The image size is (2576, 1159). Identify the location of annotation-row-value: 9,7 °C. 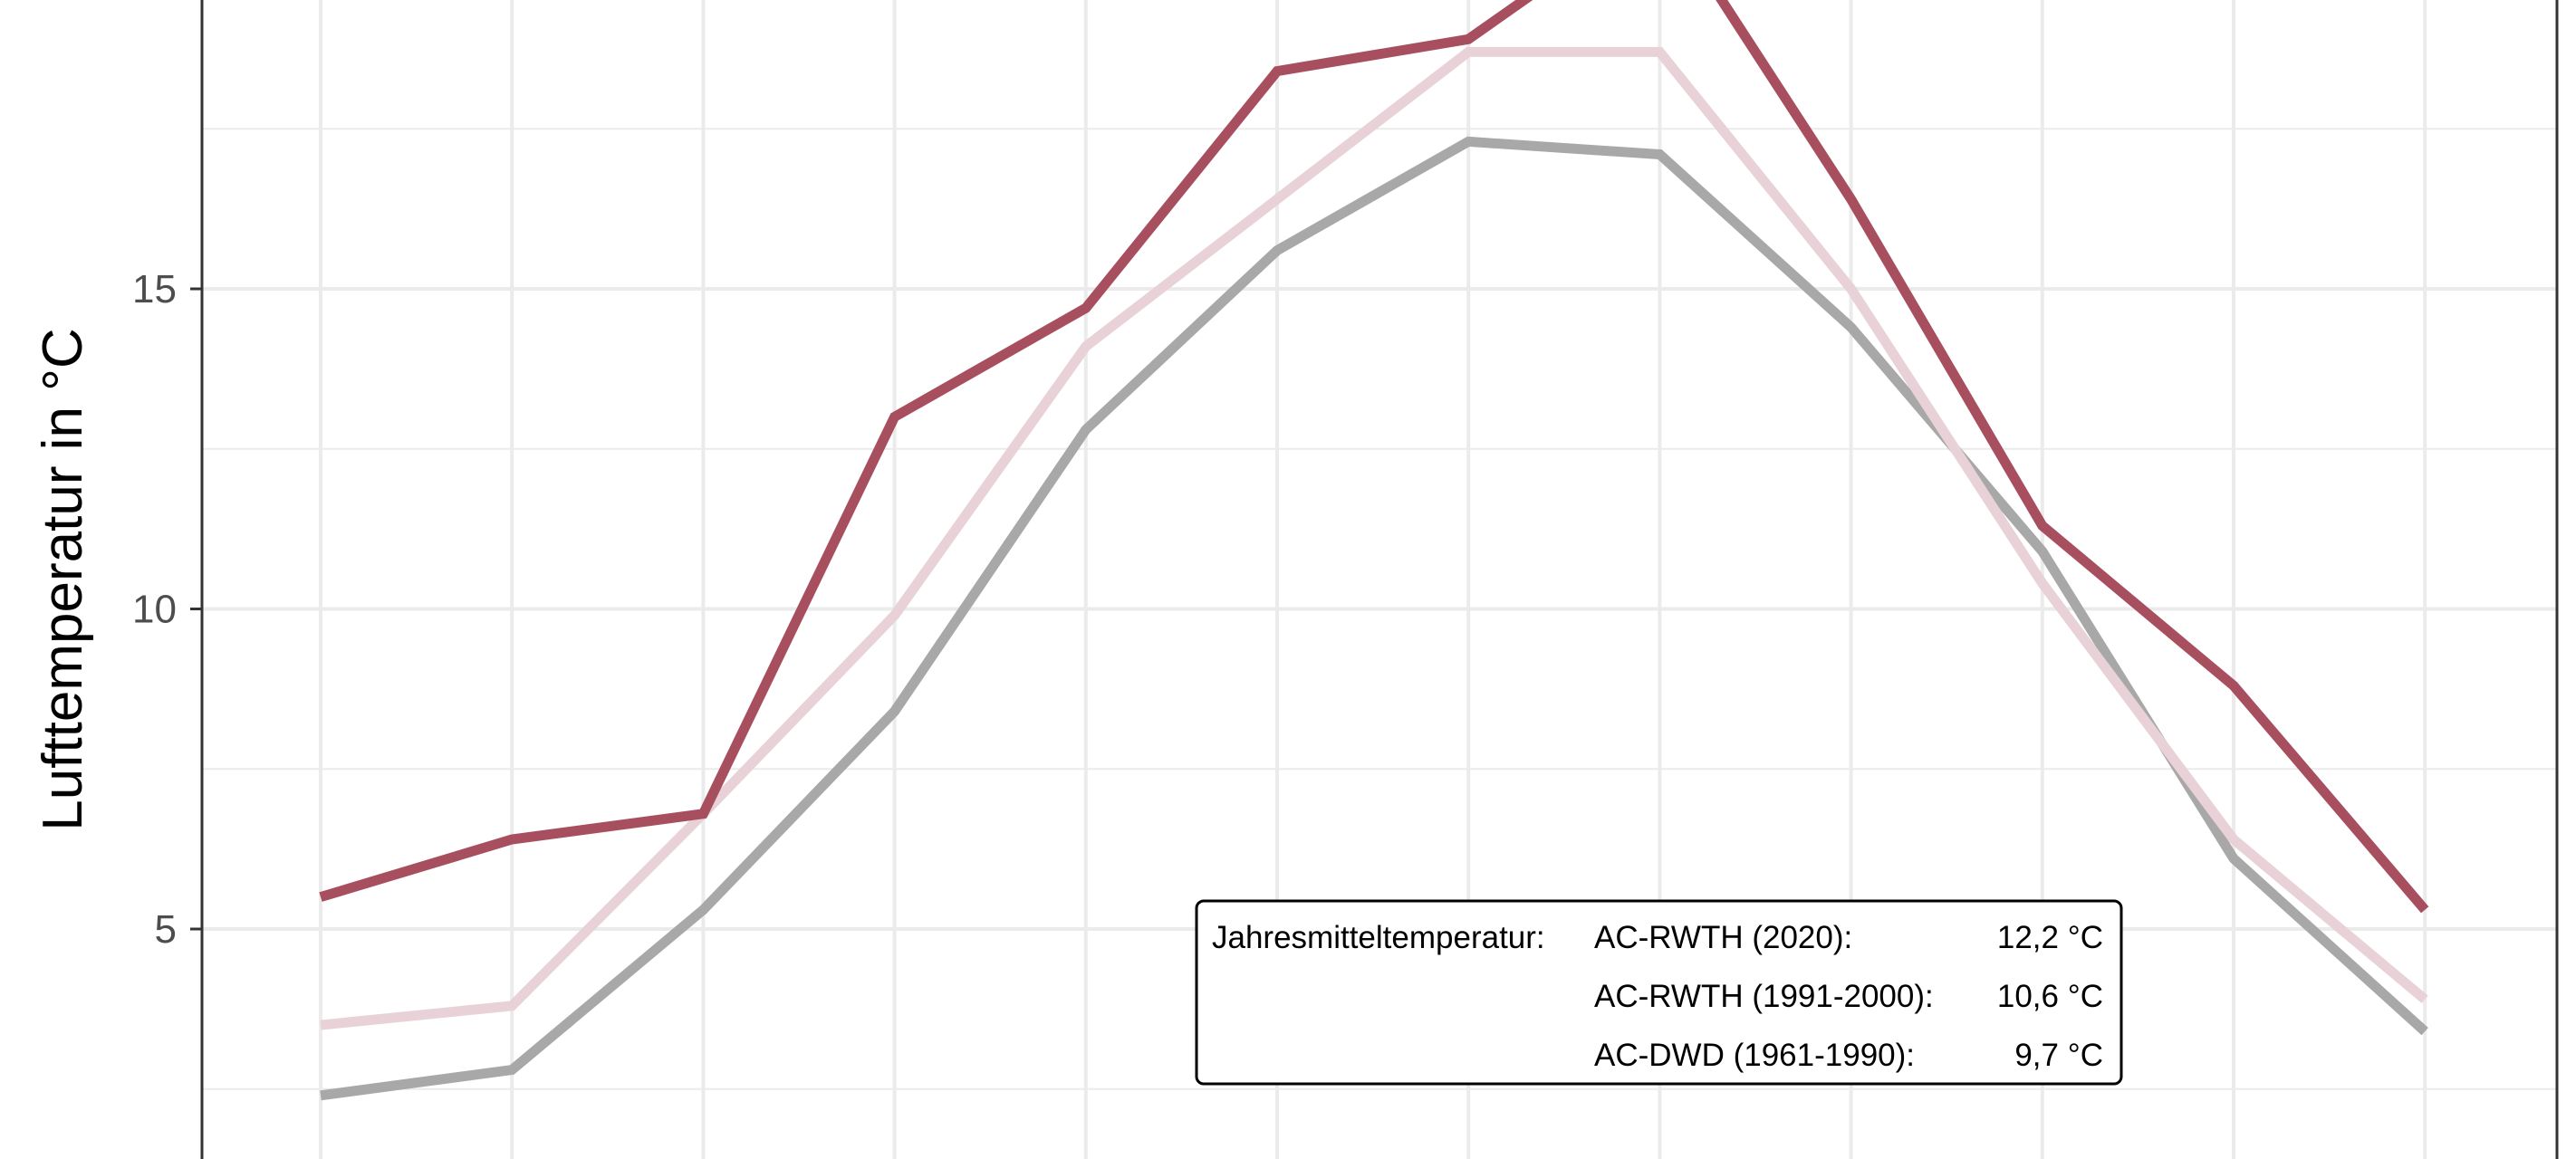
(2058, 1055).